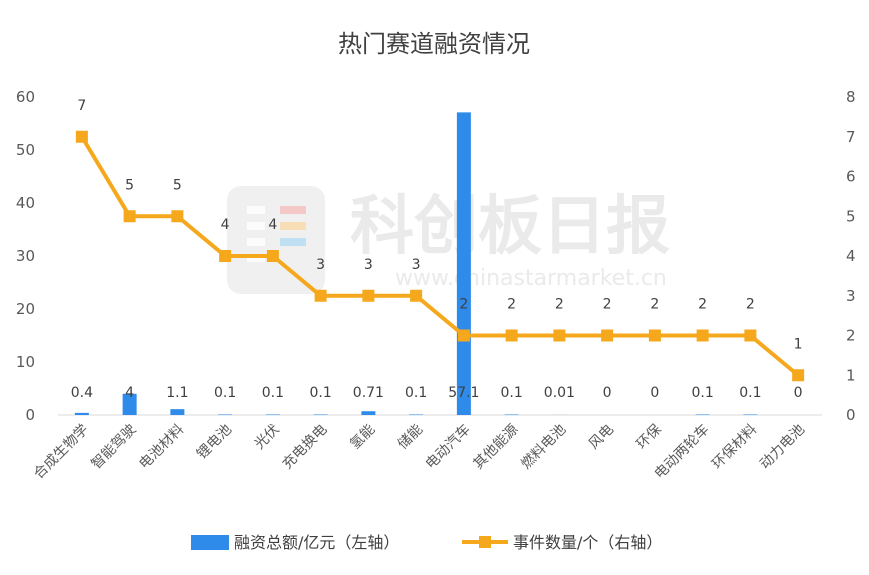 The height and width of the screenshot is (575, 869). What do you see at coordinates (649, 437) in the screenshot?
I see `category-label: 环保` at bounding box center [649, 437].